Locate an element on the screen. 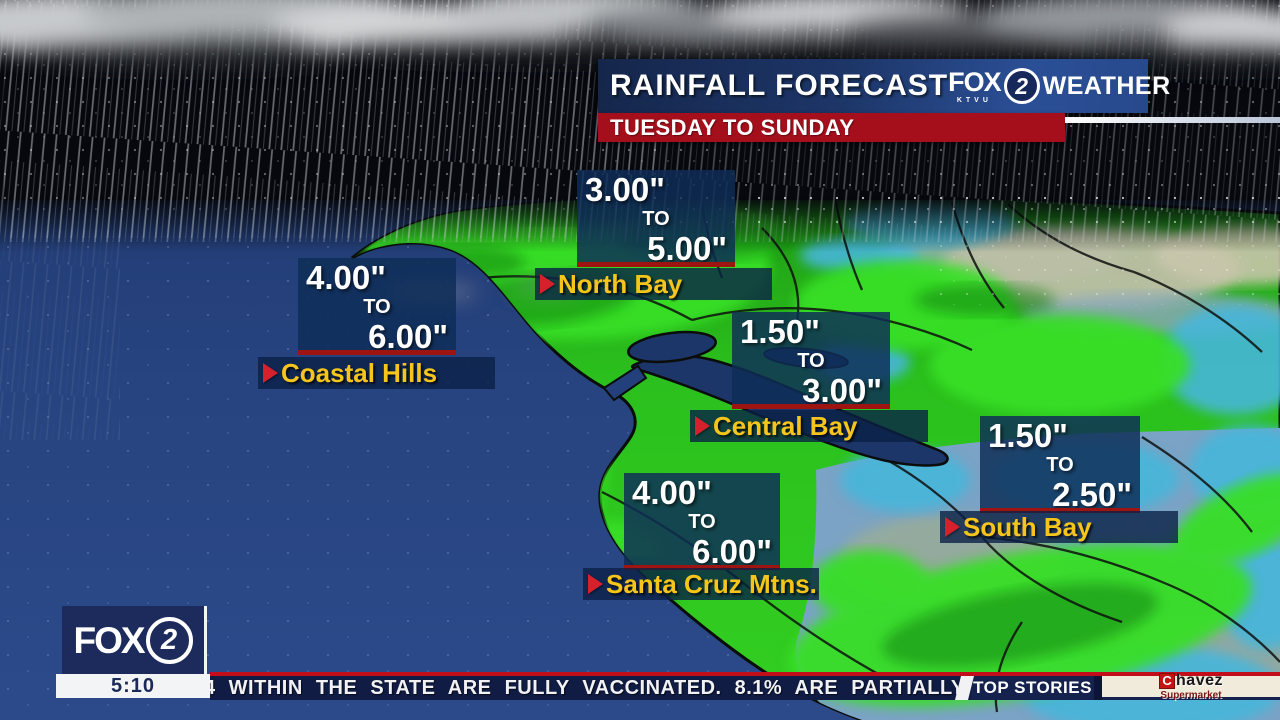  station-badge: FOX 2 is located at coordinates (134, 640).